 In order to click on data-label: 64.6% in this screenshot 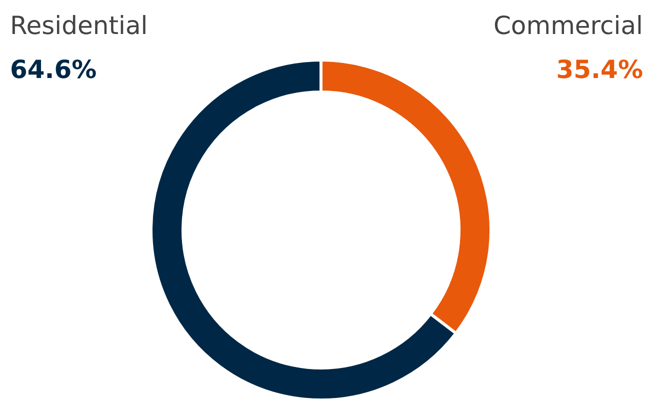, I will do `click(53, 69)`.